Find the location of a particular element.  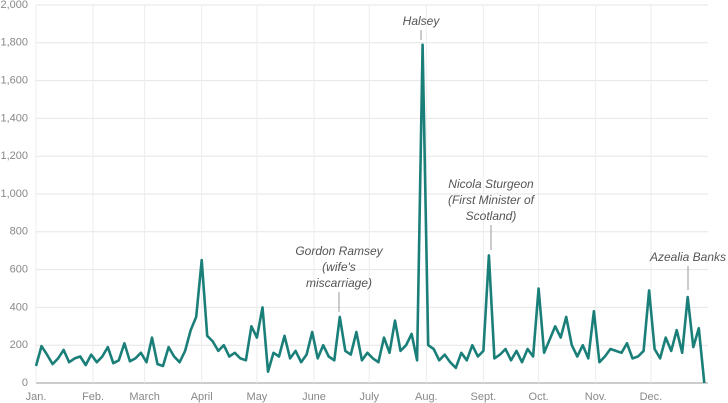

annotation: (wife's is located at coordinates (339, 267).